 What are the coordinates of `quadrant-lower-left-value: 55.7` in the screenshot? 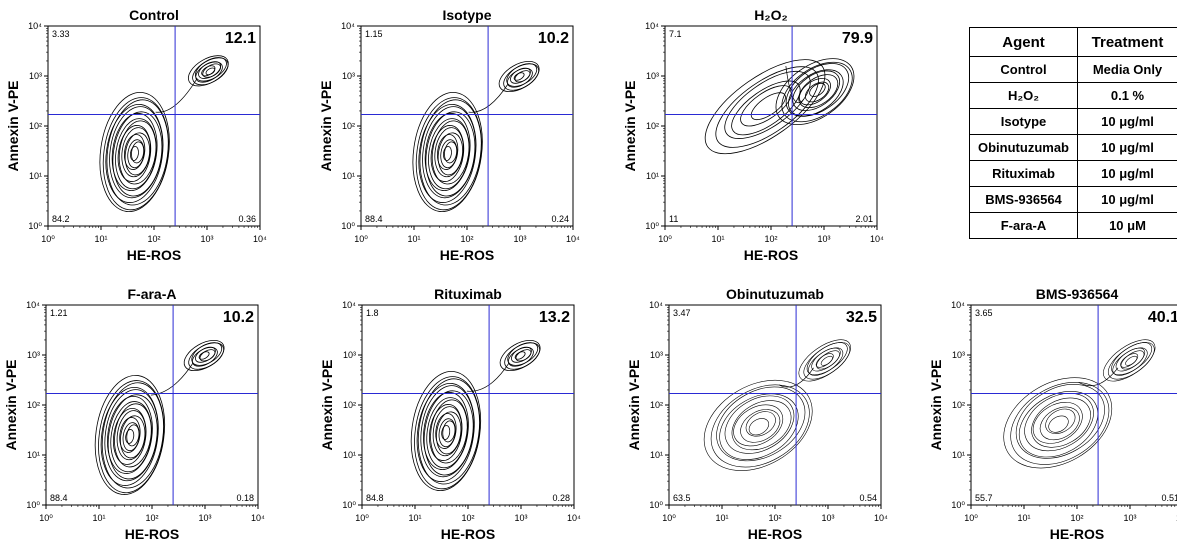 It's located at (984, 498).